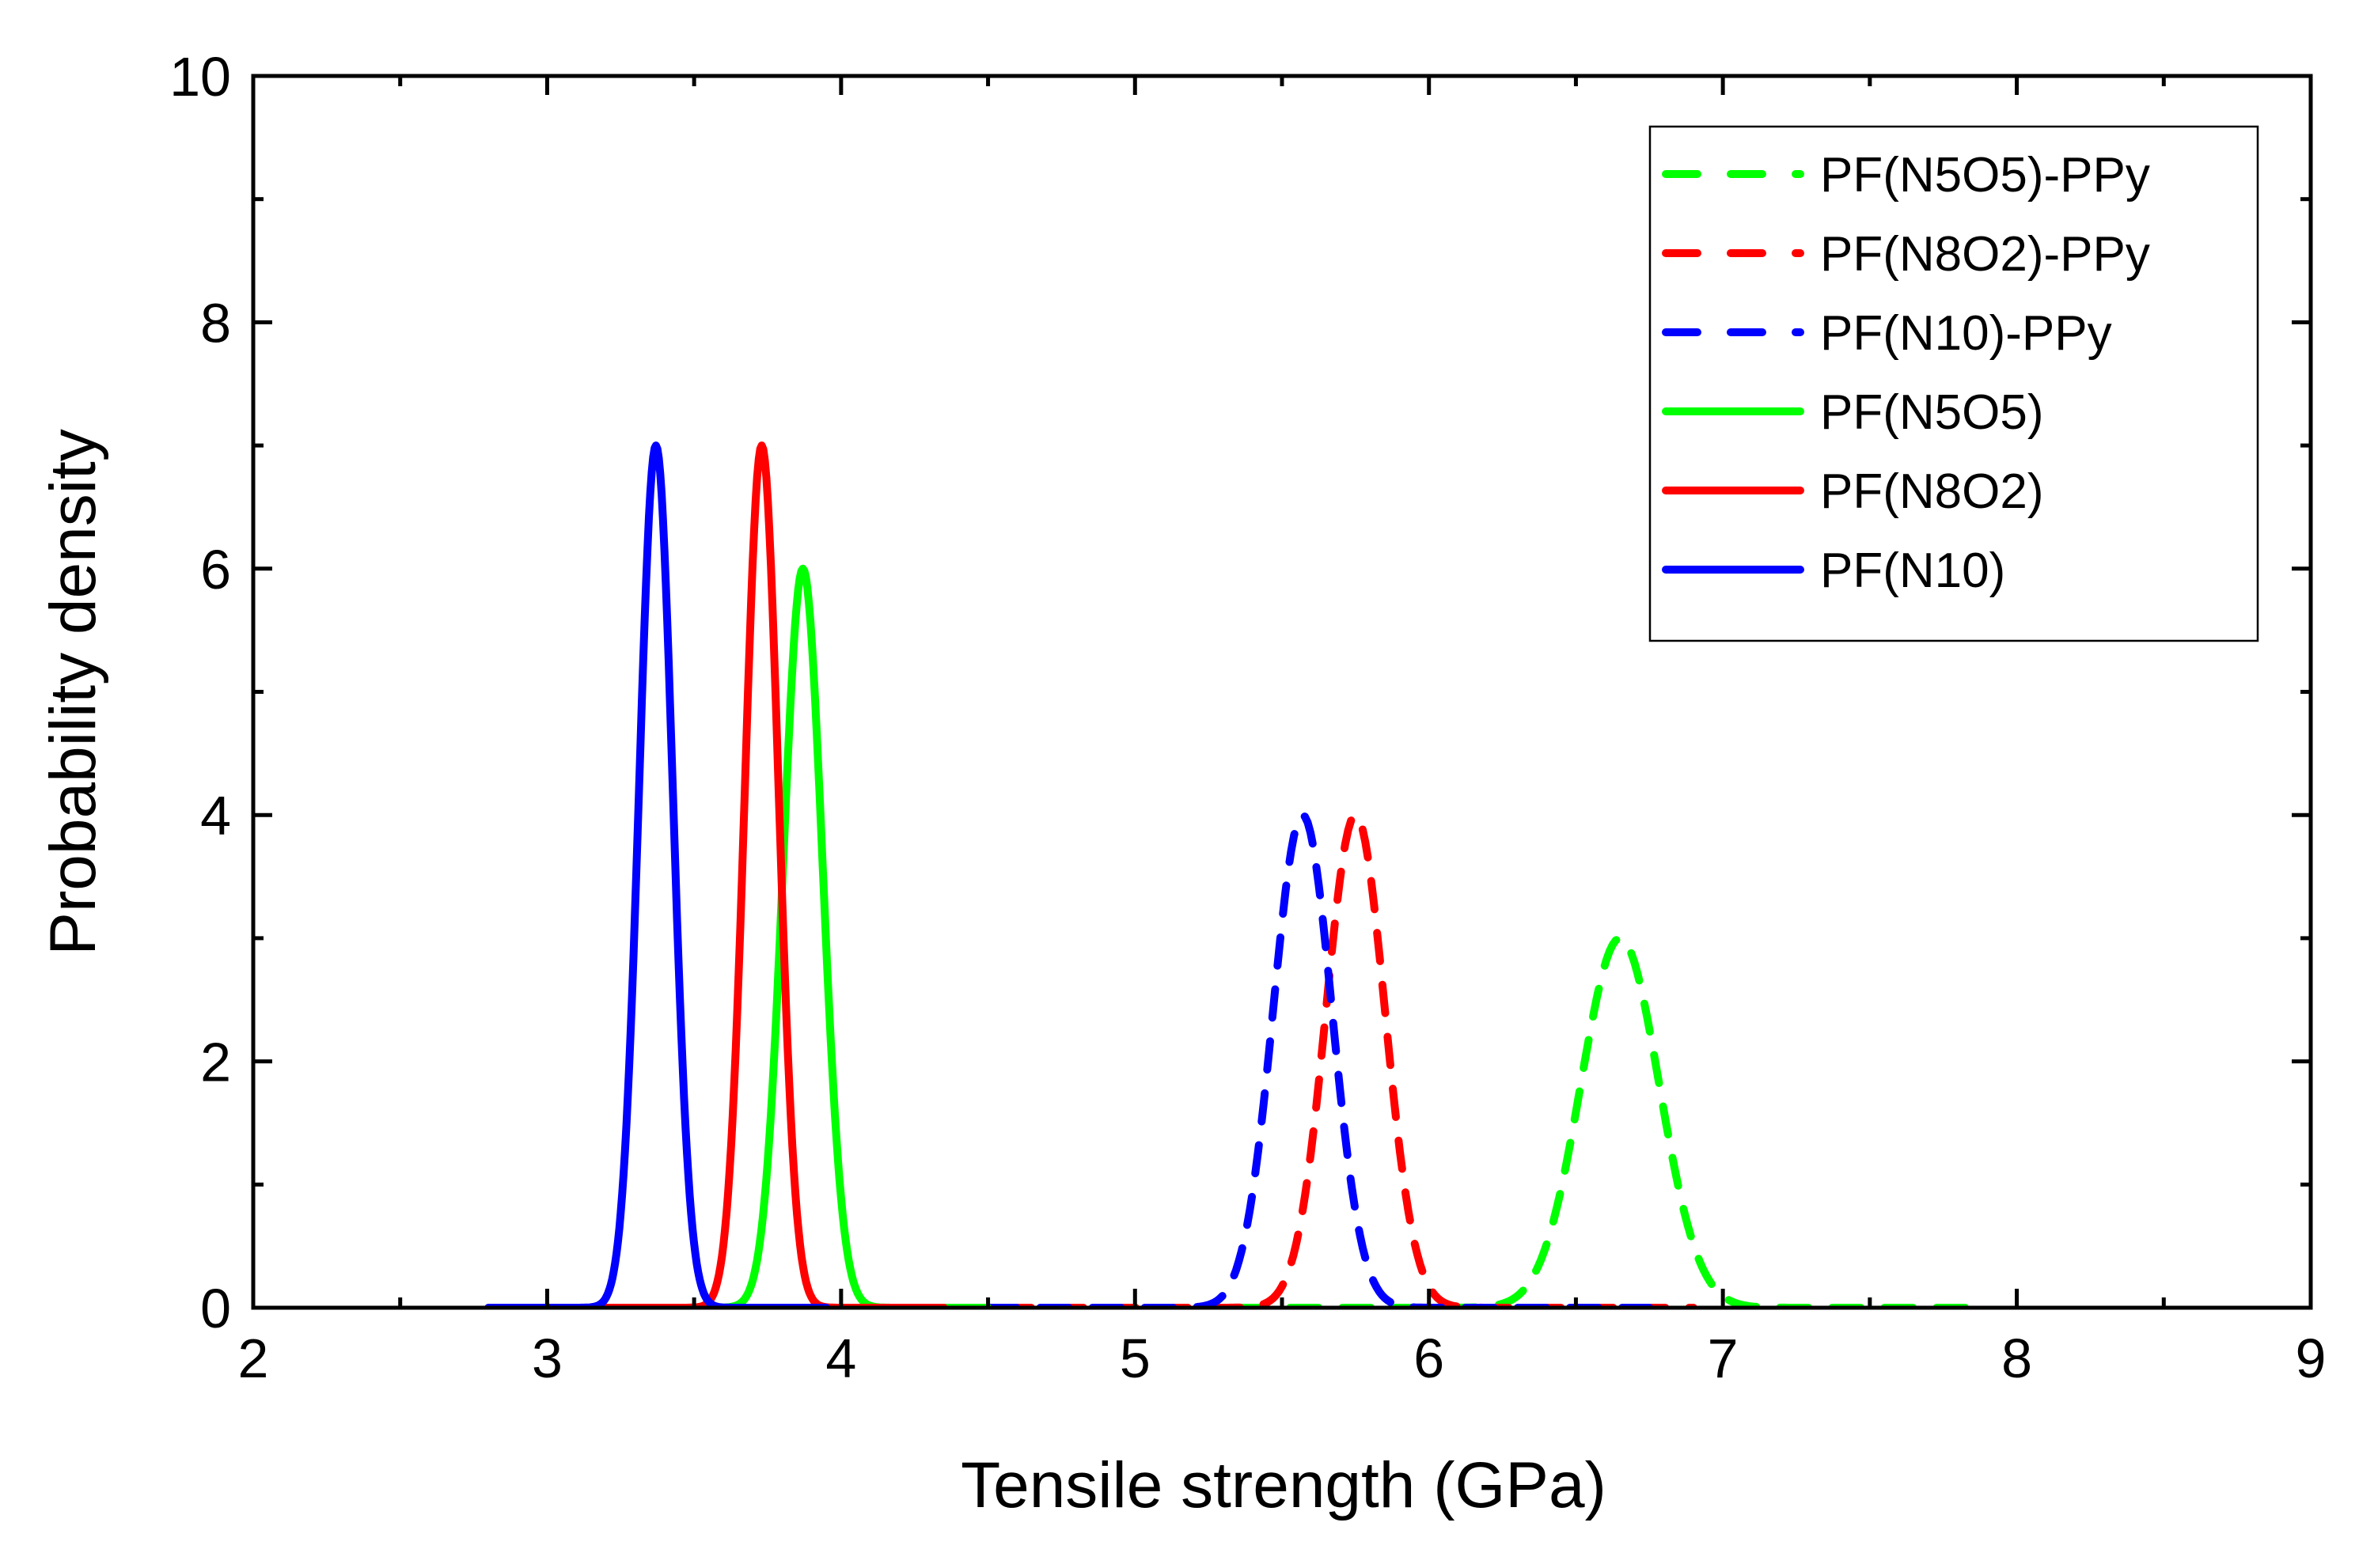 The width and height of the screenshot is (2359, 1568). I want to click on y-tick-label: 8, so click(215, 323).